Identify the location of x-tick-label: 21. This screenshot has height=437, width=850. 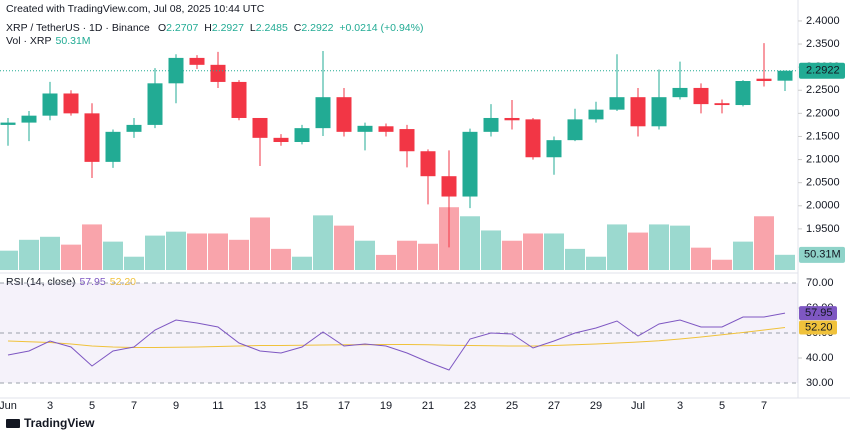
(428, 406).